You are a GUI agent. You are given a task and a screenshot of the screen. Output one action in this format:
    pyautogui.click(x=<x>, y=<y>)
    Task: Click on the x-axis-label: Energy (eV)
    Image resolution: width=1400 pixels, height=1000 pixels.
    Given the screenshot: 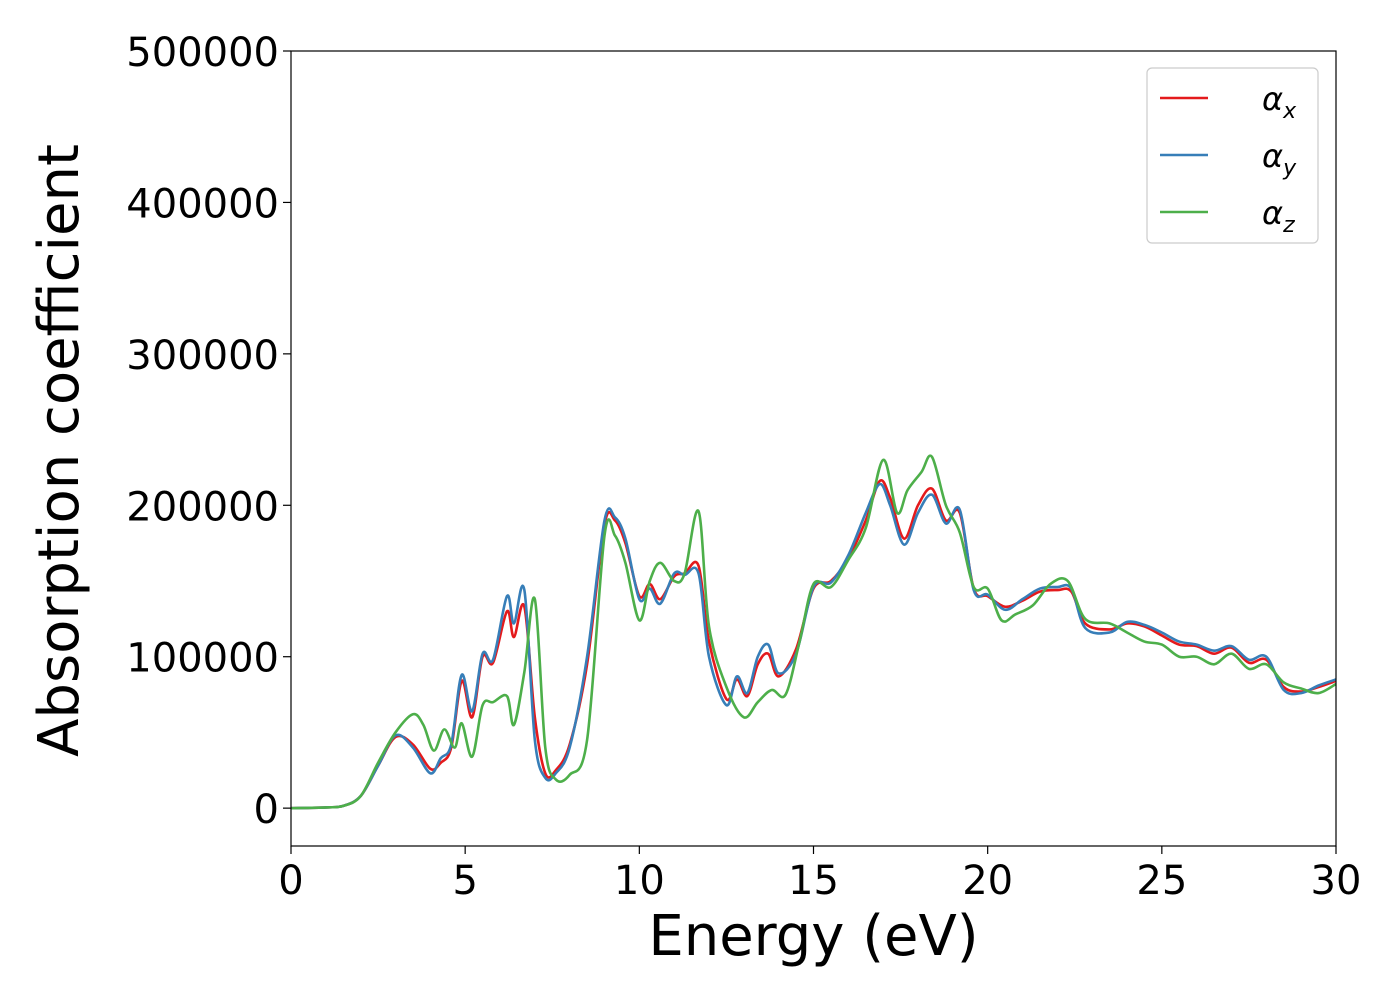 What is the action you would take?
    pyautogui.click(x=813, y=936)
    